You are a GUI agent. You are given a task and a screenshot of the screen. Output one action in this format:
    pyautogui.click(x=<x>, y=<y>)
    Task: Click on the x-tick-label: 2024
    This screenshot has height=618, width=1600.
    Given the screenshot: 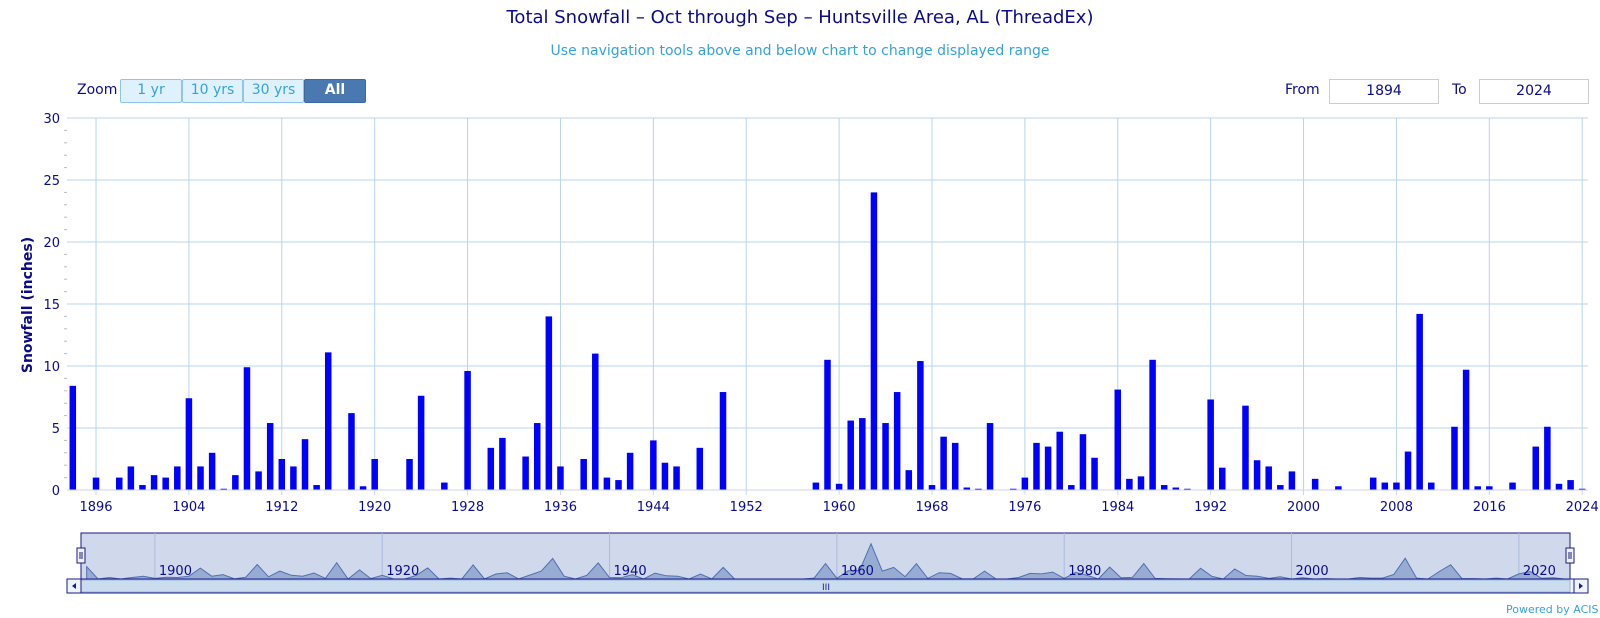 What is the action you would take?
    pyautogui.click(x=1582, y=507)
    